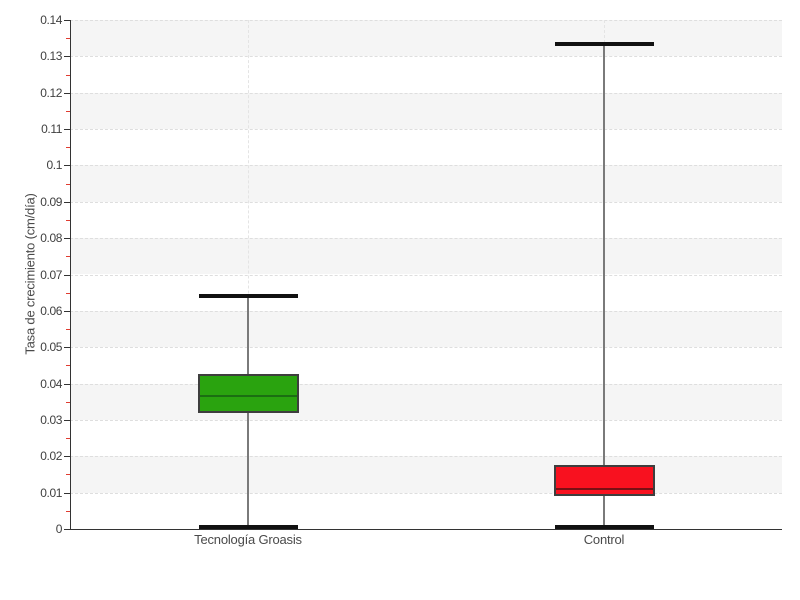 The width and height of the screenshot is (800, 600). I want to click on x-category-label: Tecnología Groasis, so click(248, 539).